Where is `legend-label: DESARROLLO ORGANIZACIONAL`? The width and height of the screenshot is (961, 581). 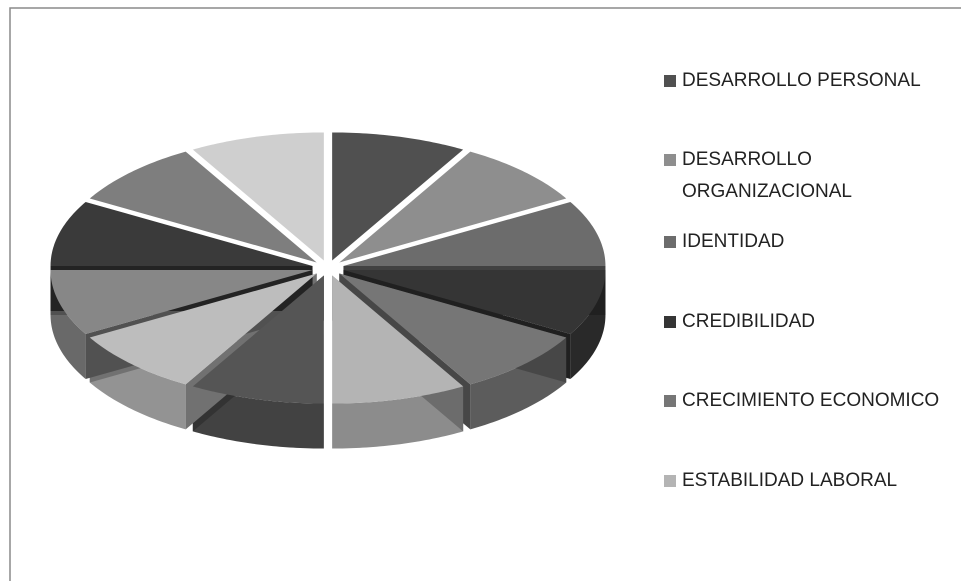
legend-label: DESARROLLO ORGANIZACIONAL is located at coordinates (767, 175).